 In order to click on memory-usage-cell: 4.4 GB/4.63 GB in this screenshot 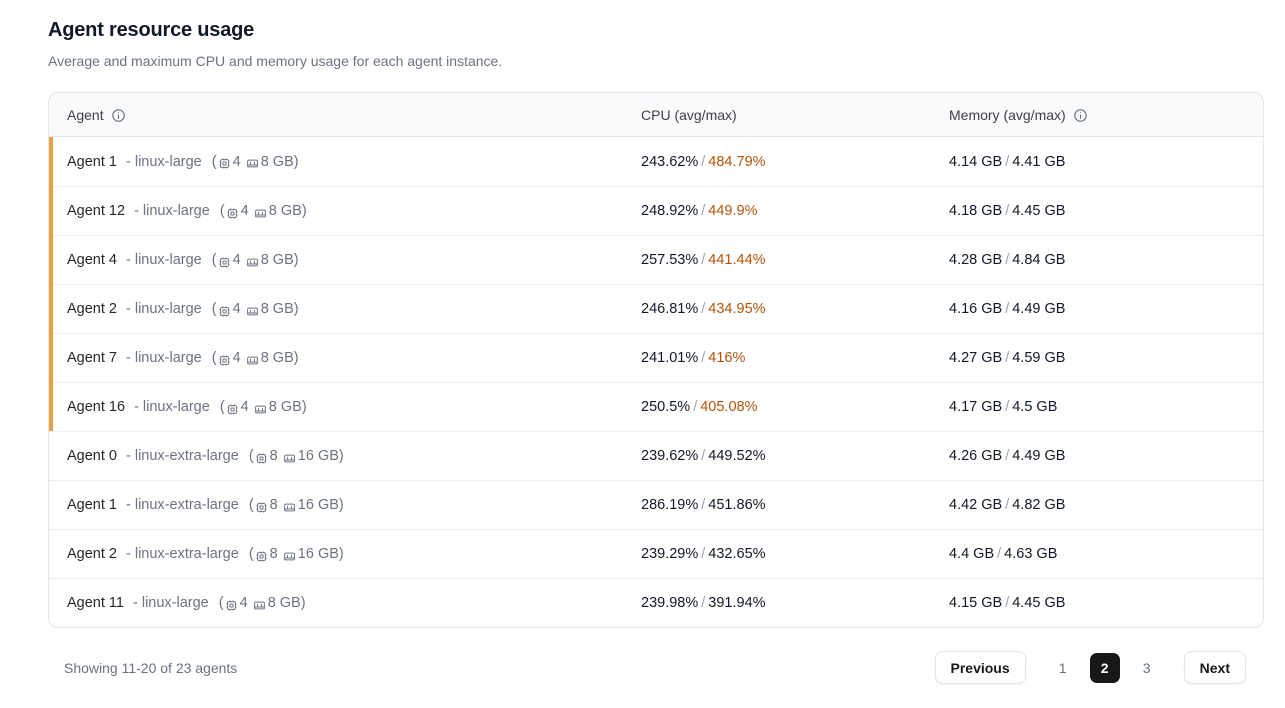, I will do `click(1106, 554)`.